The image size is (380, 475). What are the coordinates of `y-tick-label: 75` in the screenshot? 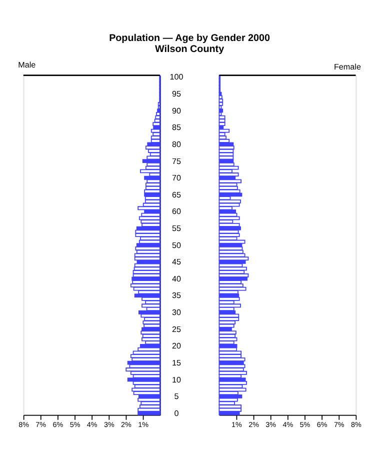 It's located at (177, 161).